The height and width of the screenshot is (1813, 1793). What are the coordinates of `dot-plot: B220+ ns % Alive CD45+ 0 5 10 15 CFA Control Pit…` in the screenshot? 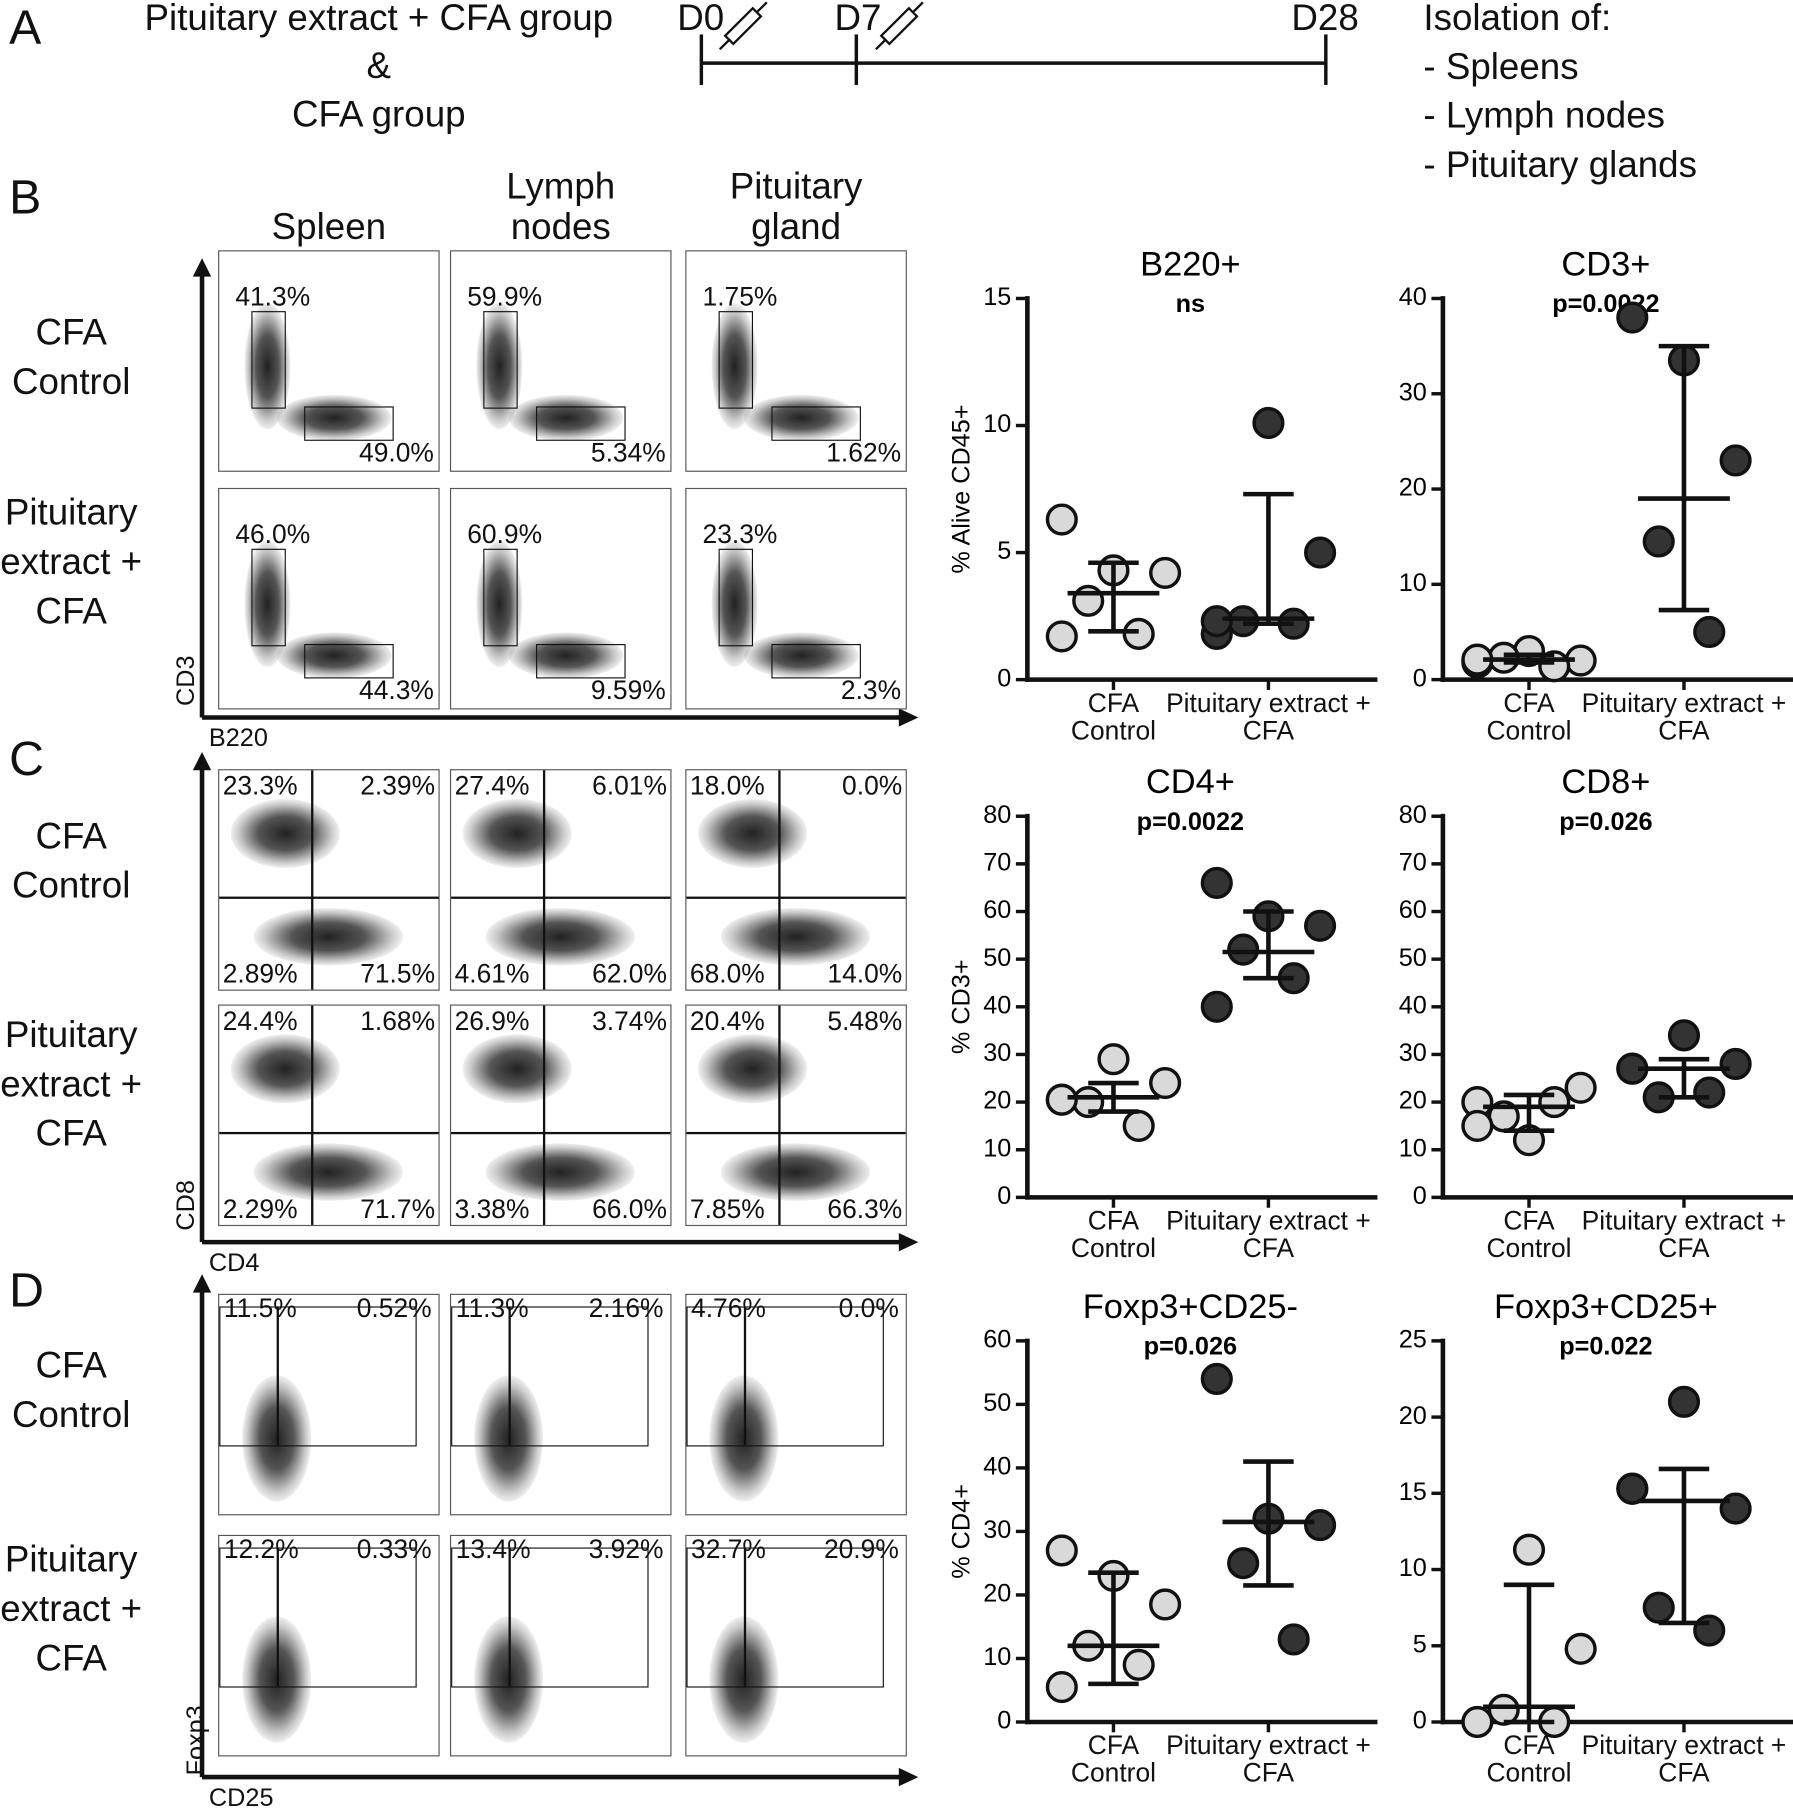 It's located at (1162, 499).